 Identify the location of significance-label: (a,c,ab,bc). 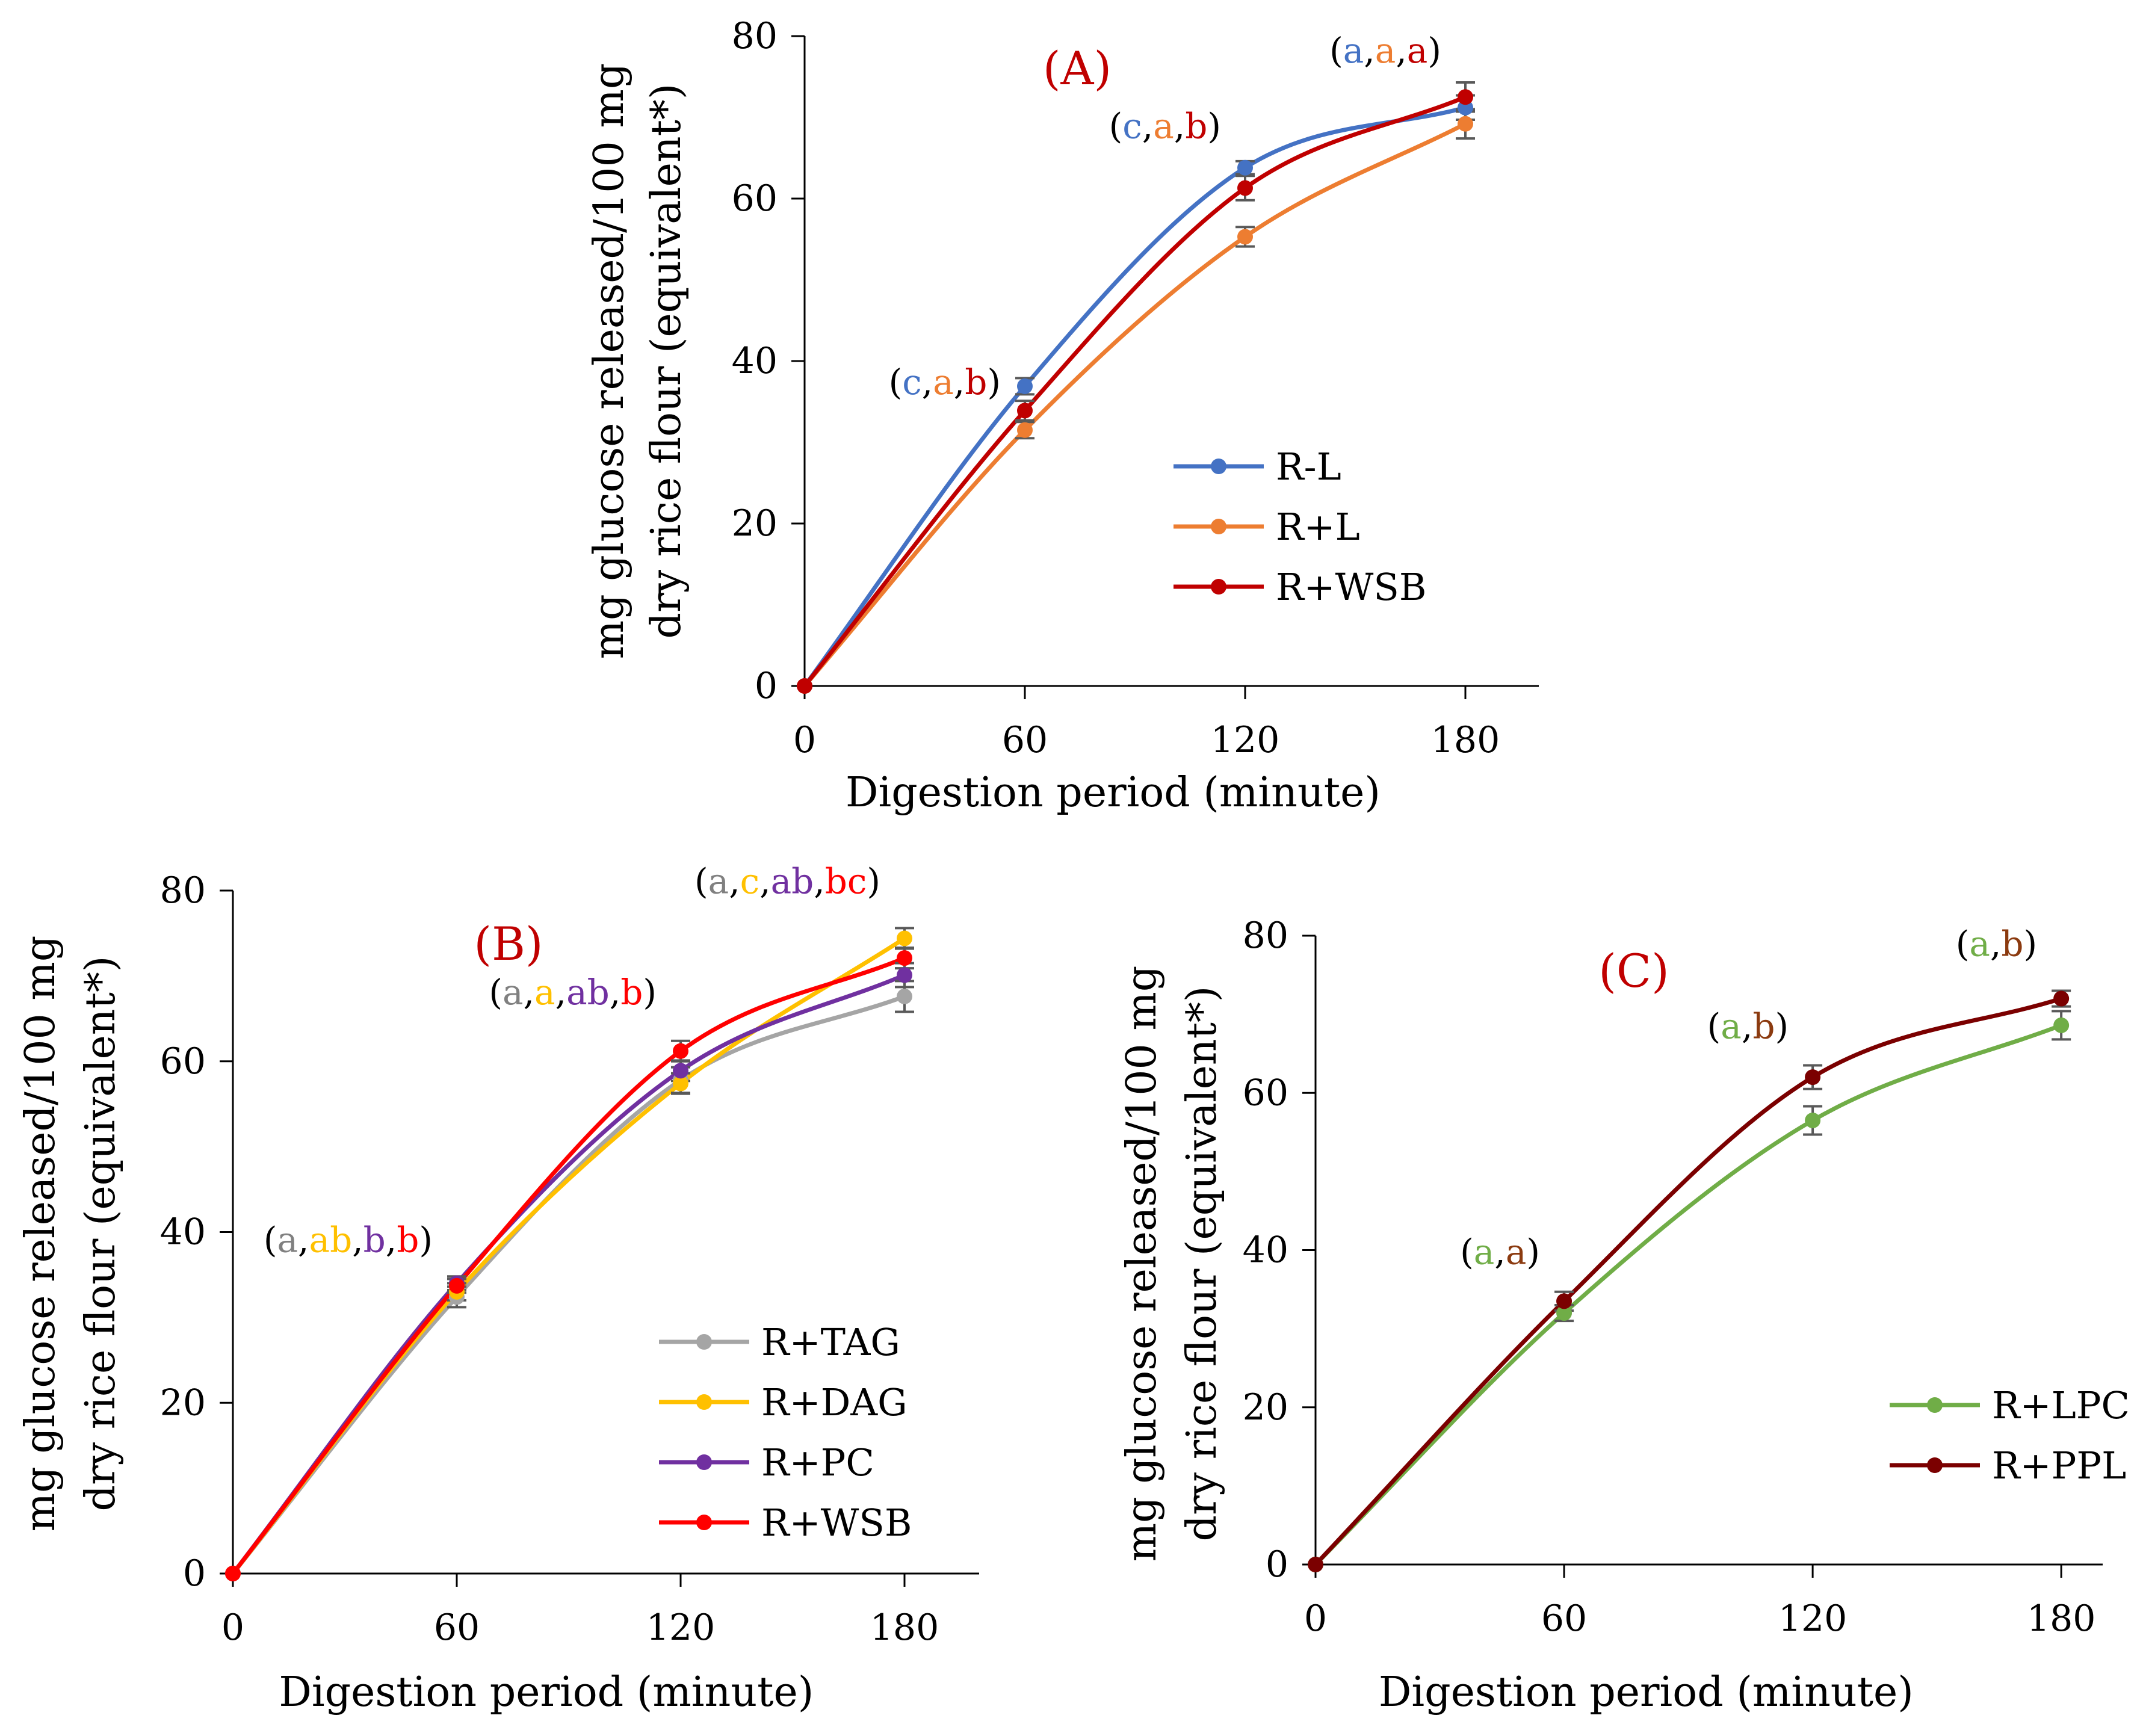
(787, 881).